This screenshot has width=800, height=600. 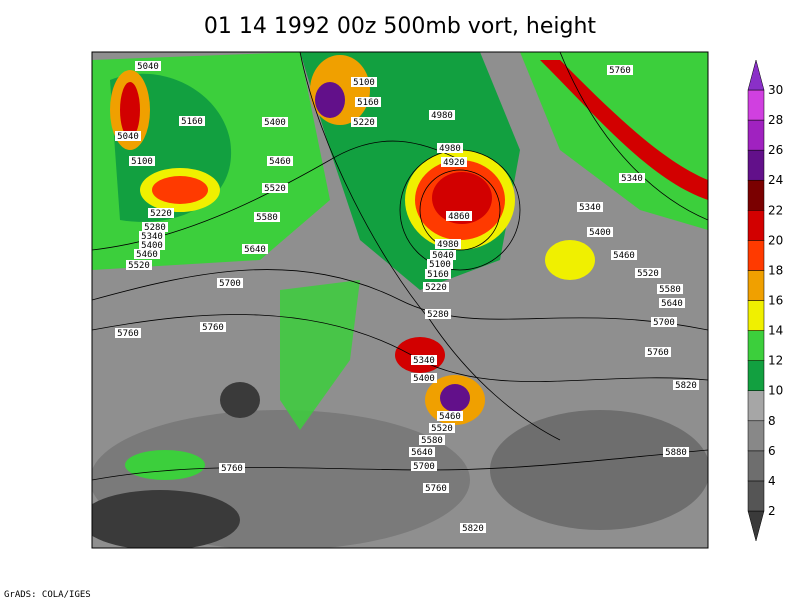 I want to click on colorbar-tick-label: 26, so click(x=775, y=150).